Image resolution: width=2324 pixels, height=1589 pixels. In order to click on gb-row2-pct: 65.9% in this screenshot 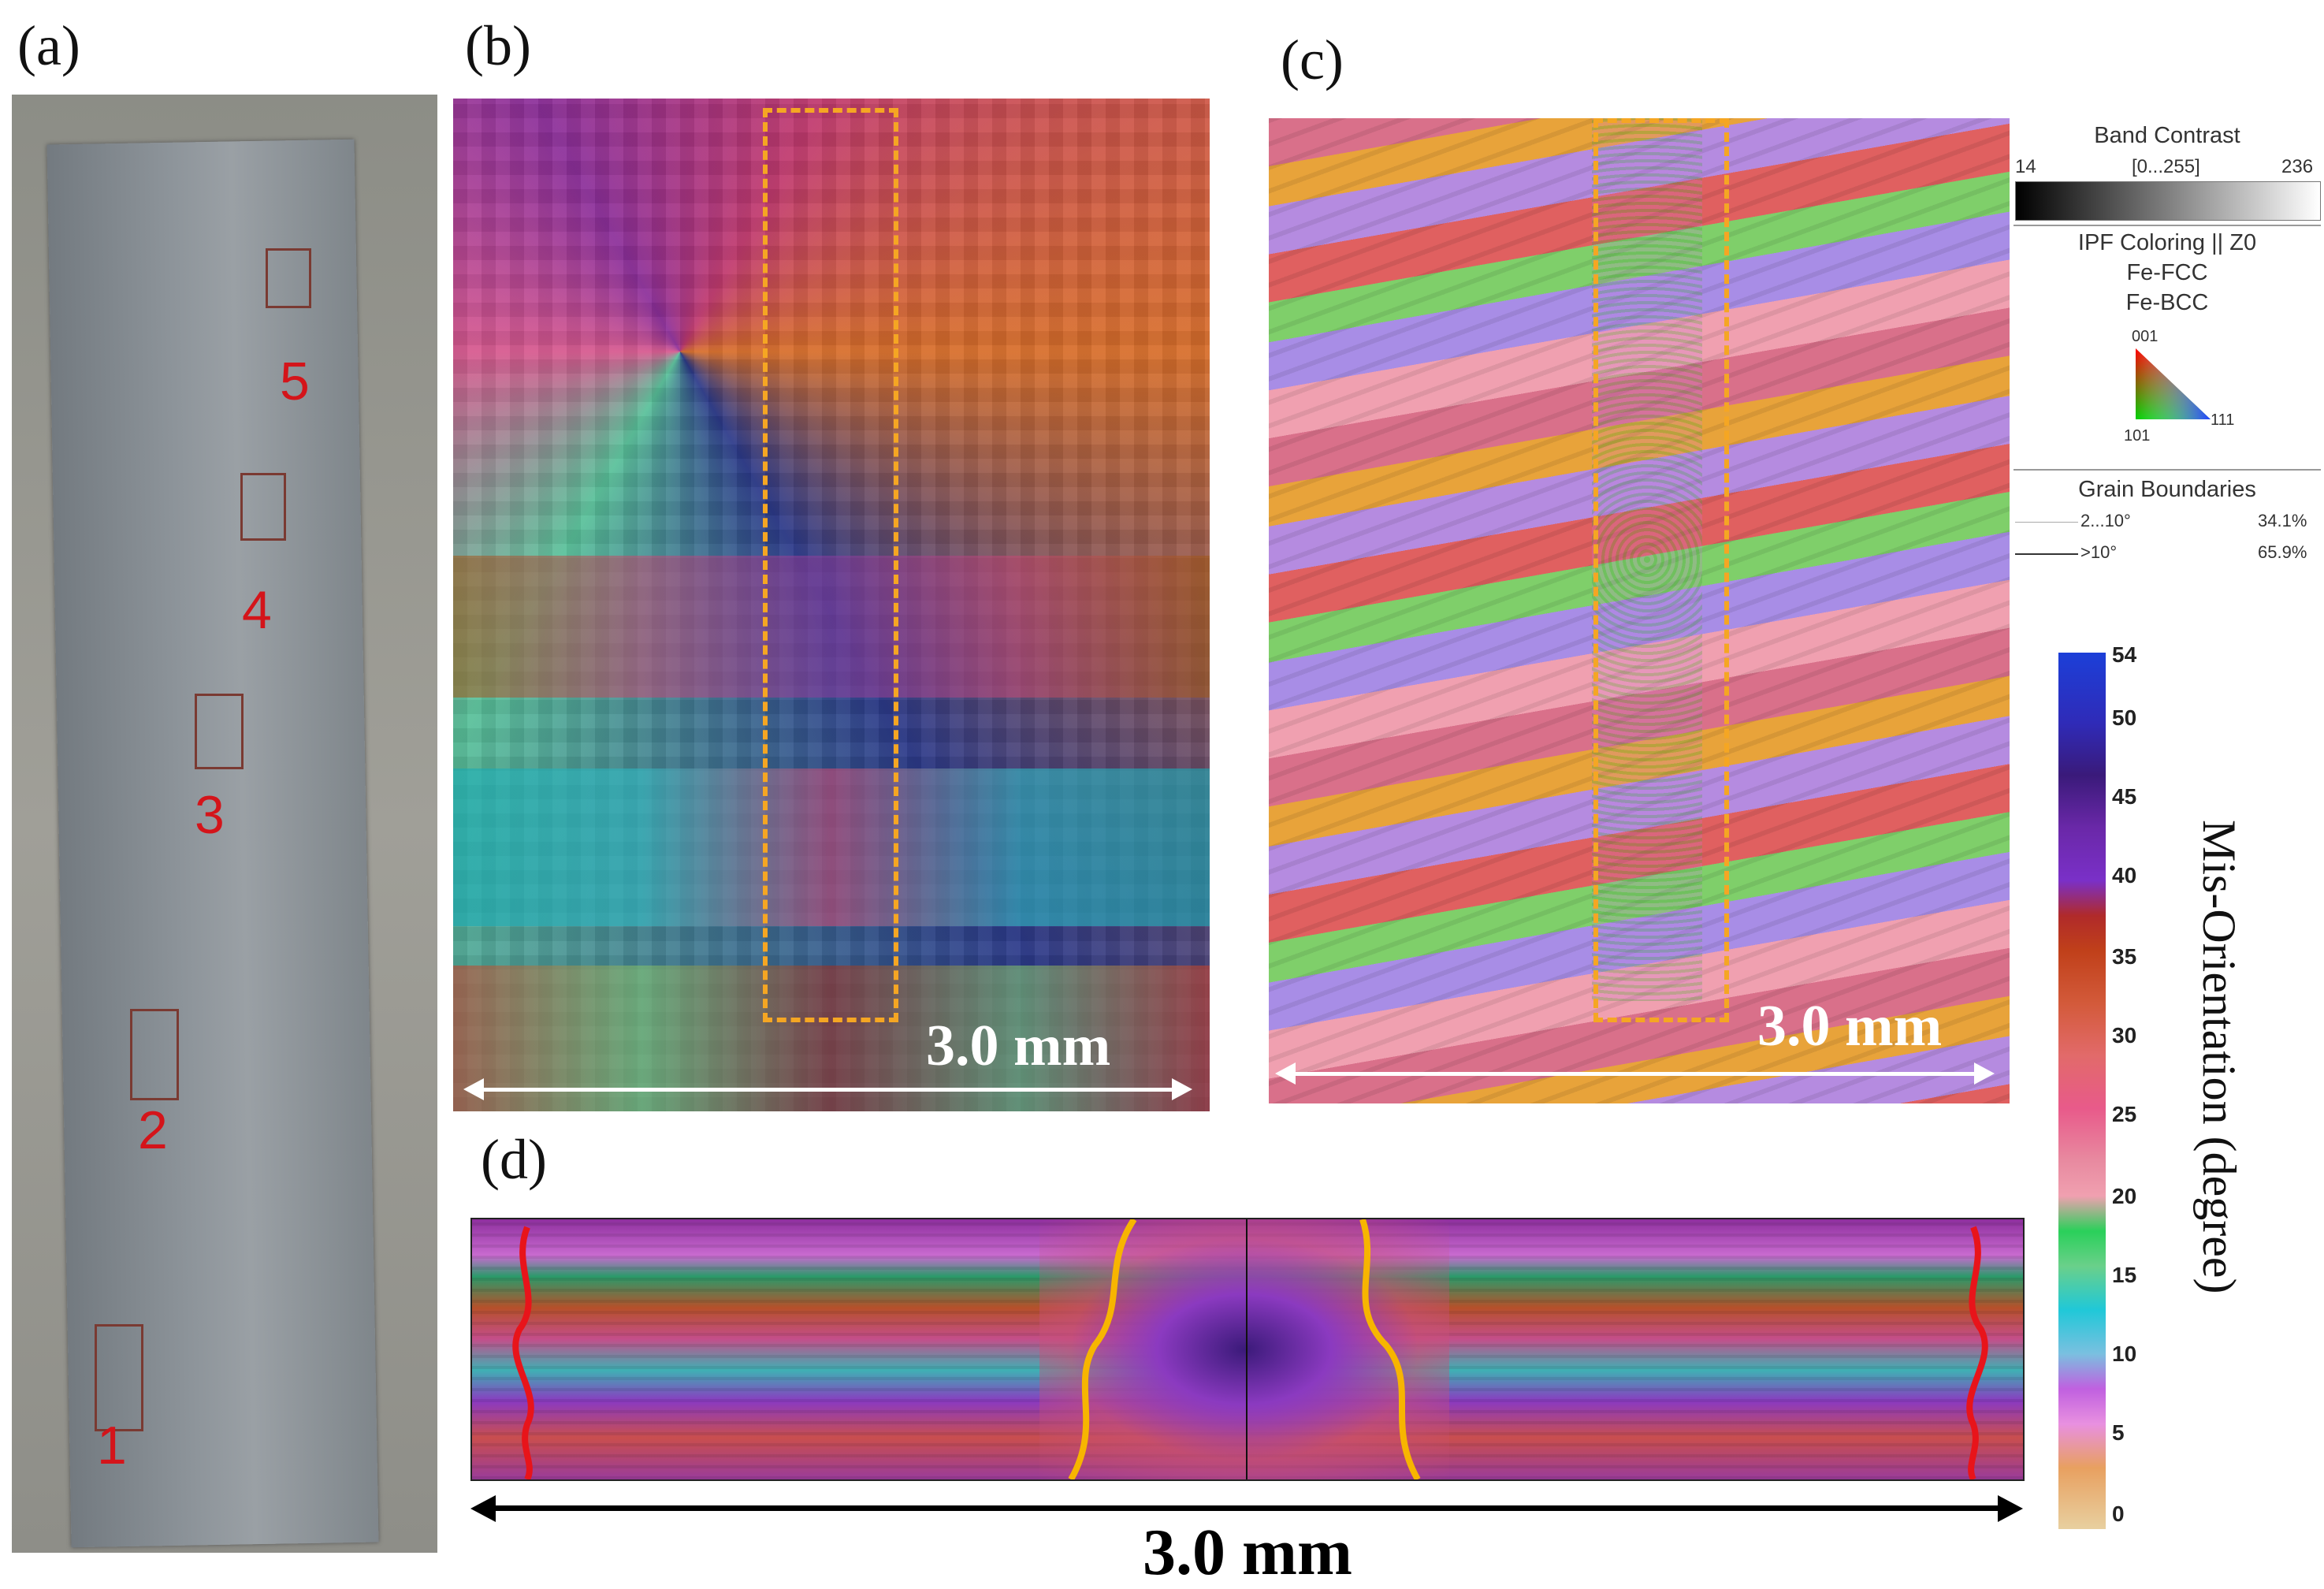, I will do `click(2282, 552)`.